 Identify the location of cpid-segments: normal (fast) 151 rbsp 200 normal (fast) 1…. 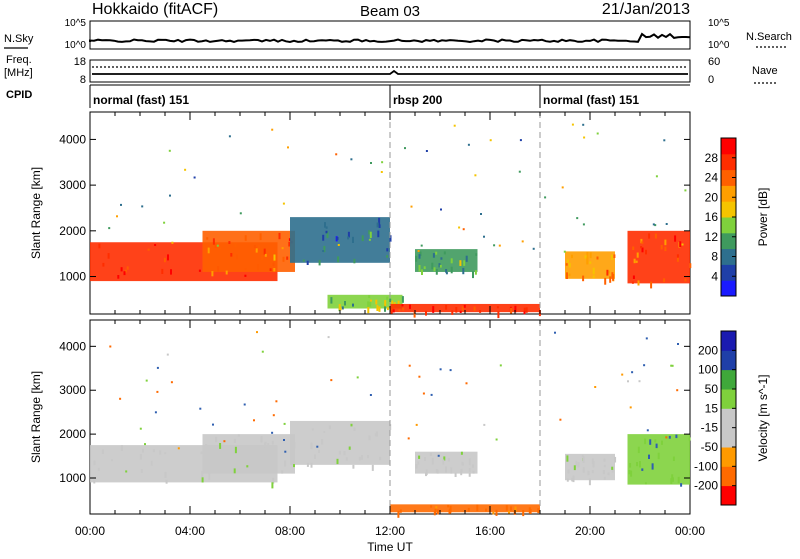
(364, 96).